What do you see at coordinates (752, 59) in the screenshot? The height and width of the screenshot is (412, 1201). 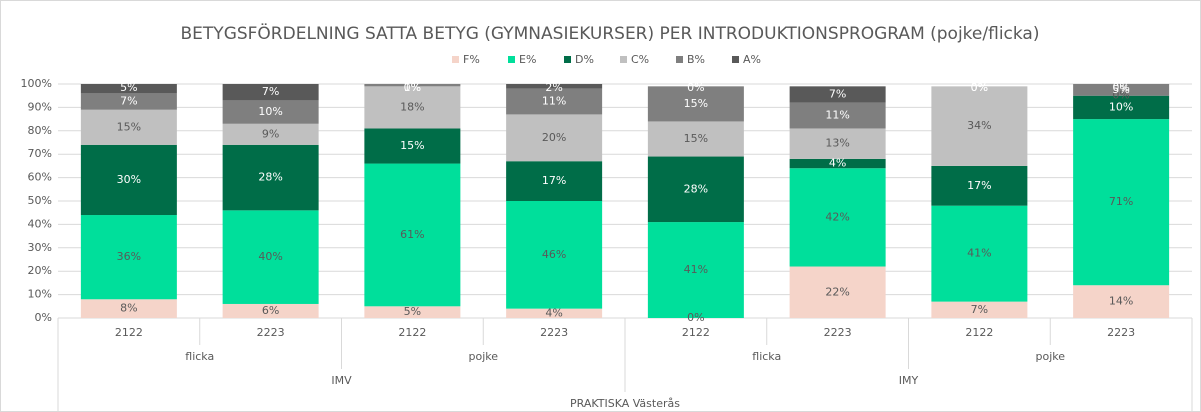 I see `legend-label: A%` at bounding box center [752, 59].